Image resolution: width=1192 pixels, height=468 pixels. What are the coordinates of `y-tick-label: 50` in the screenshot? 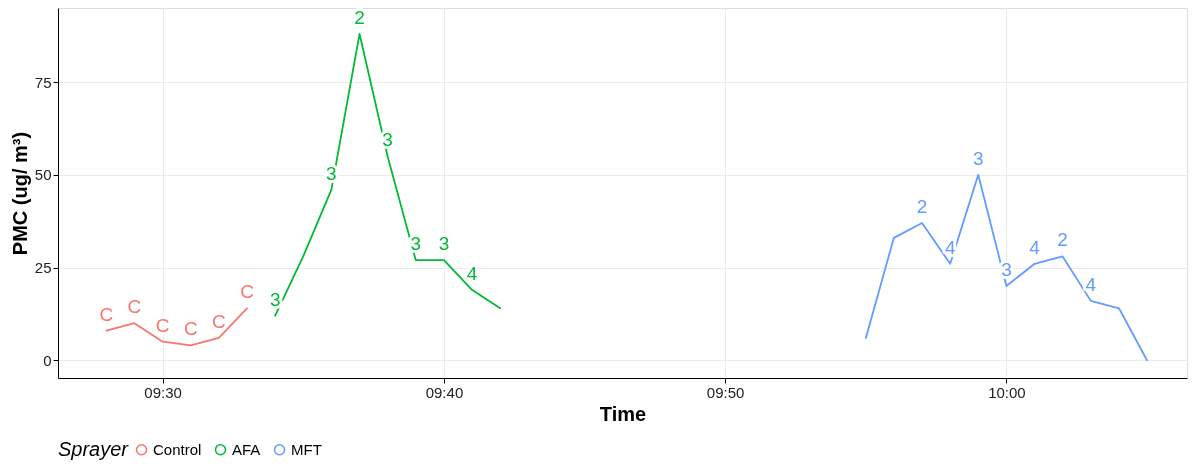 It's located at (43, 175).